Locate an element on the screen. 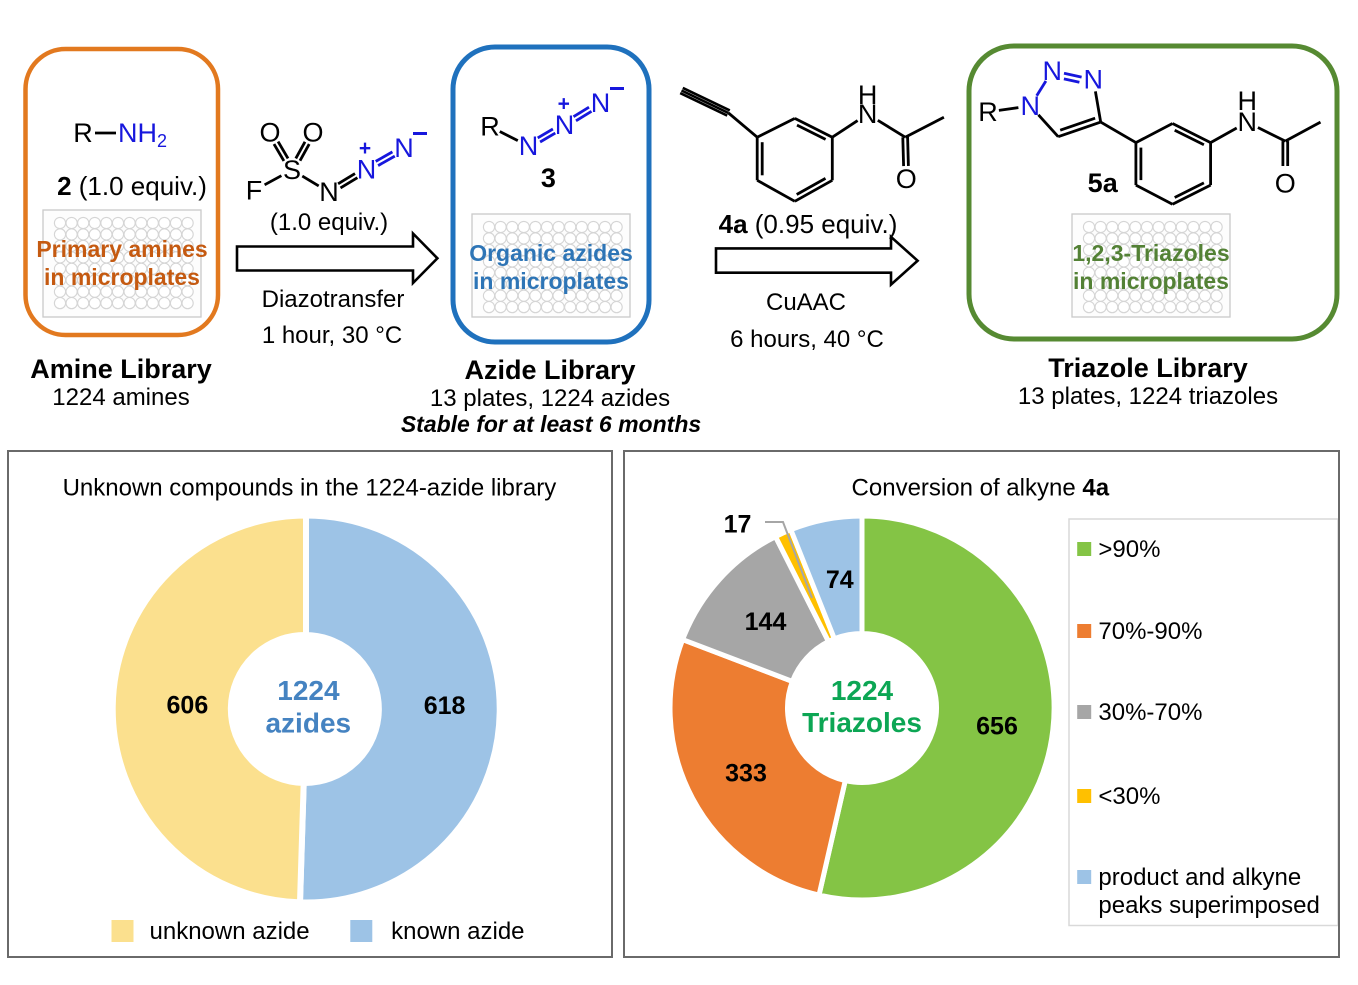 The width and height of the screenshot is (1358, 985). svg-text: >90% is located at coordinates (1129, 549).